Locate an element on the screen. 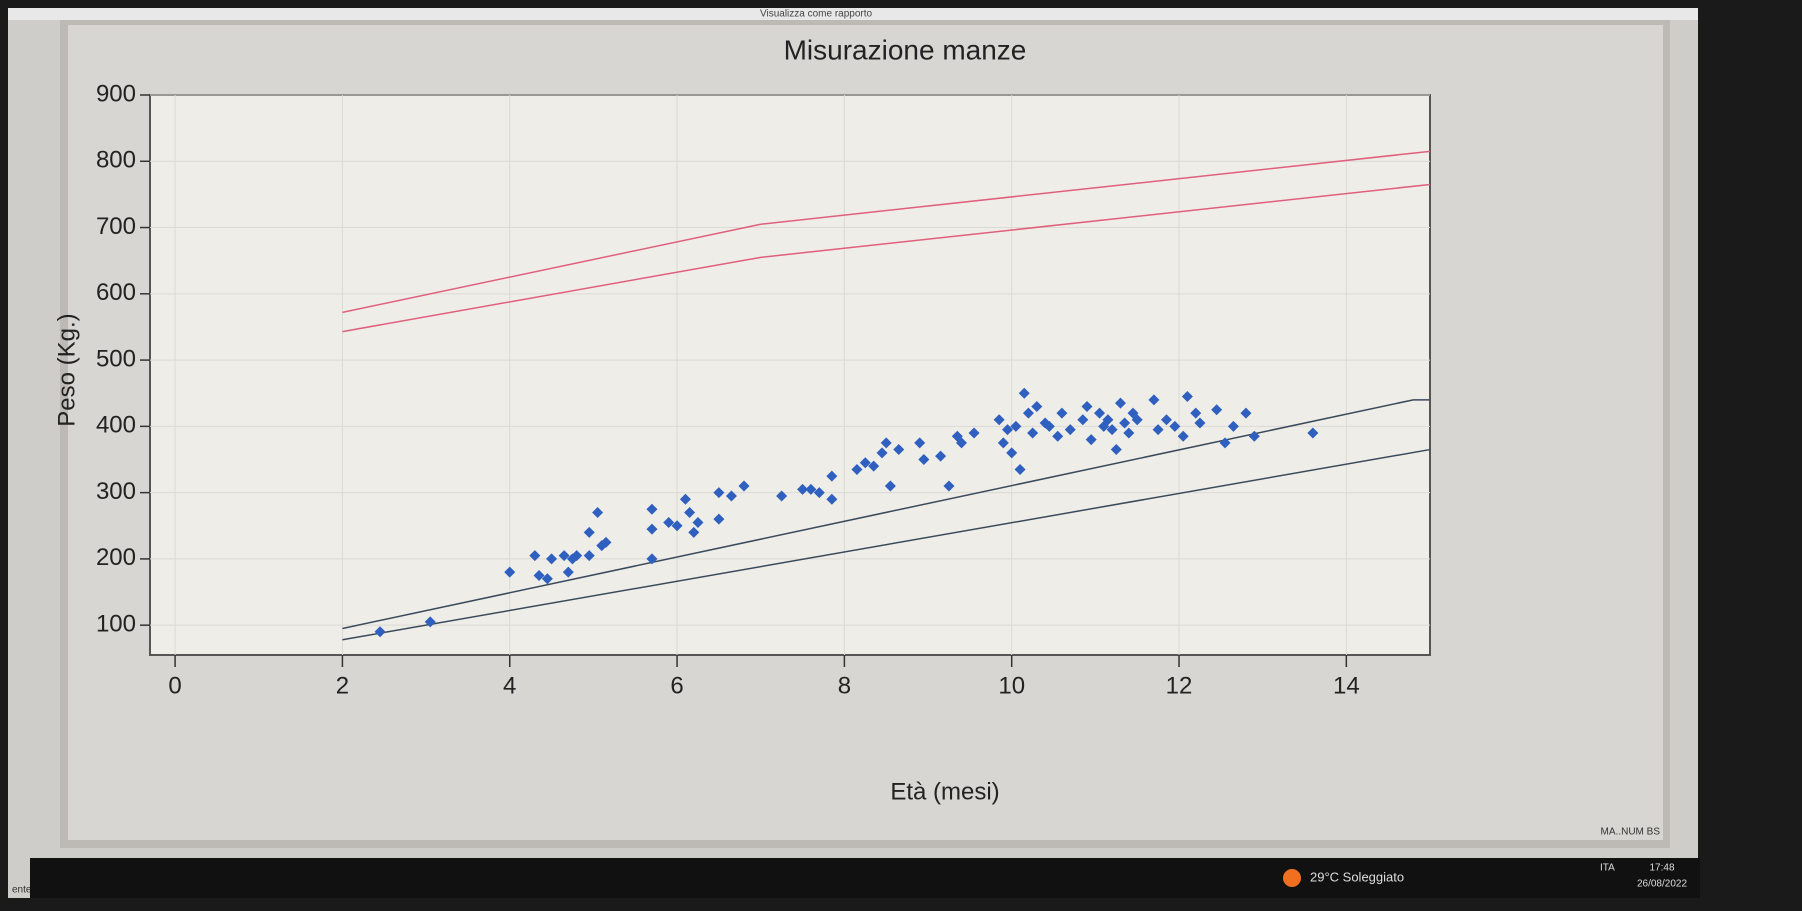 The image size is (1802, 911). y-tick-label: 400 is located at coordinates (116, 425).